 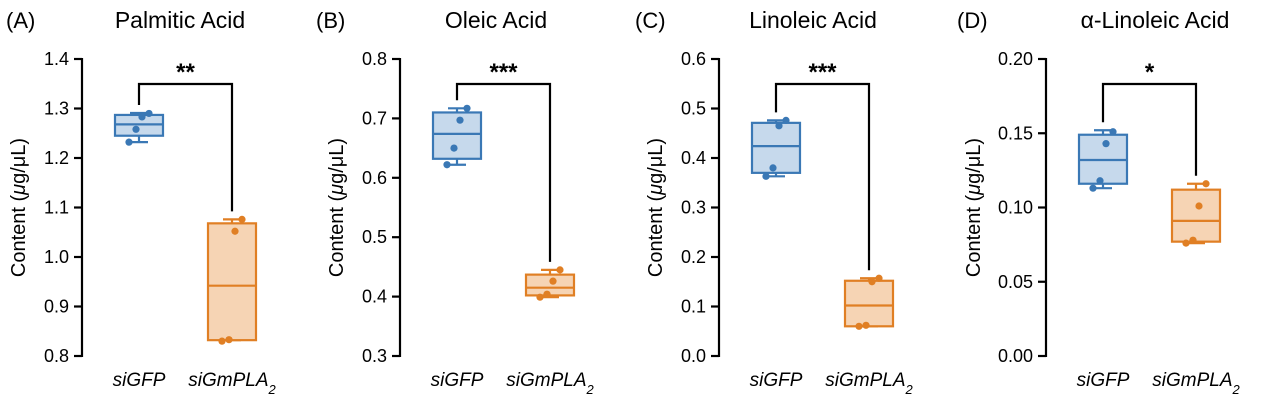 What do you see at coordinates (1015, 59) in the screenshot?
I see `y-tick-label: 0.20` at bounding box center [1015, 59].